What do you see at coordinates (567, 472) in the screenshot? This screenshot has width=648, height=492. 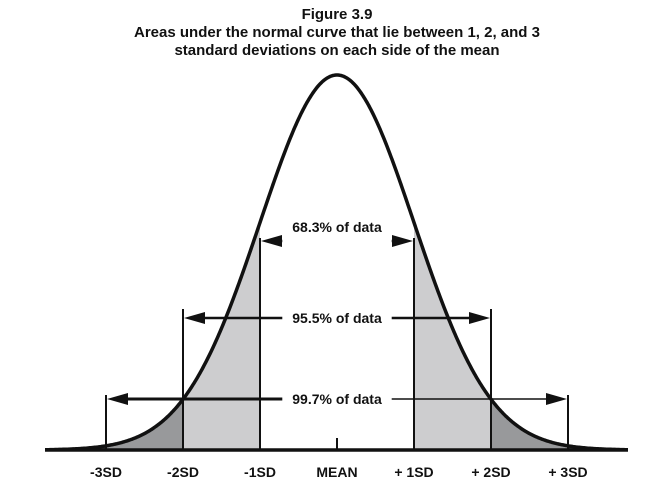 I see `tick-label: + 3SD` at bounding box center [567, 472].